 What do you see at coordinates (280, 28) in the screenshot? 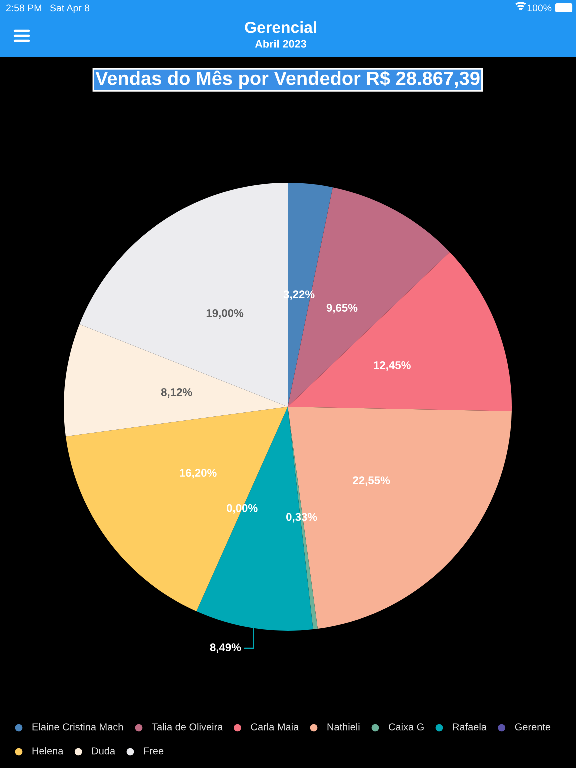
I see `text: Gerencial` at bounding box center [280, 28].